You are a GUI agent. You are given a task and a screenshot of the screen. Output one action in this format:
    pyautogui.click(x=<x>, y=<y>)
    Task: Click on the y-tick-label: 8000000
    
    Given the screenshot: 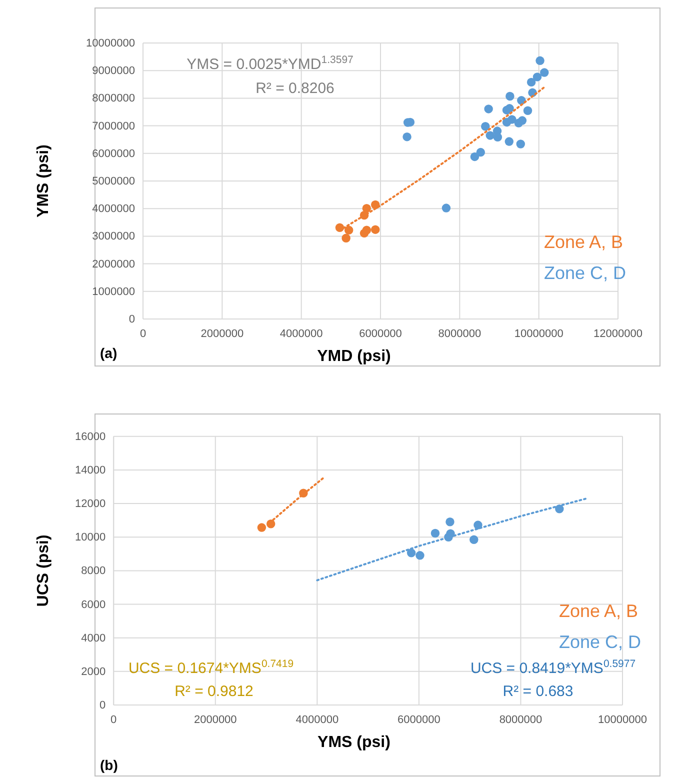 What is the action you would take?
    pyautogui.click(x=113, y=98)
    